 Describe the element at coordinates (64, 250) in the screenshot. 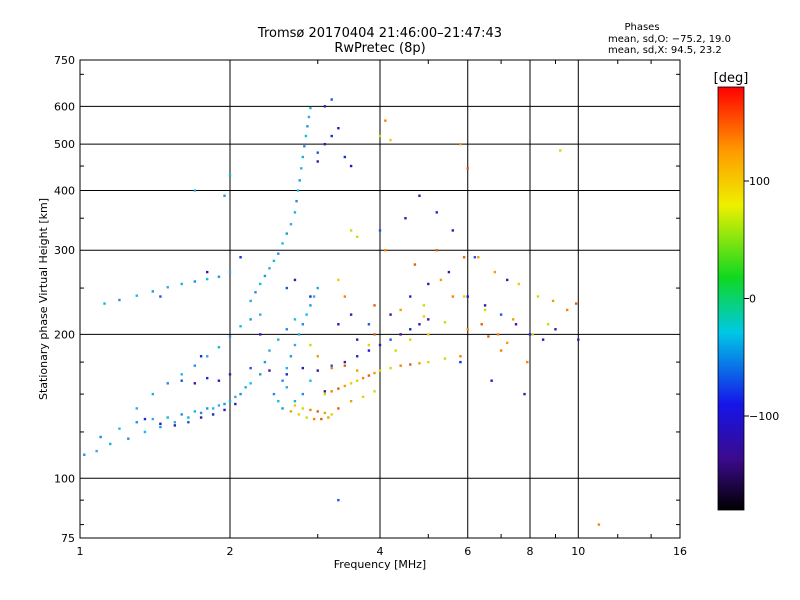

I see `y-tick-label: 300` at that location.